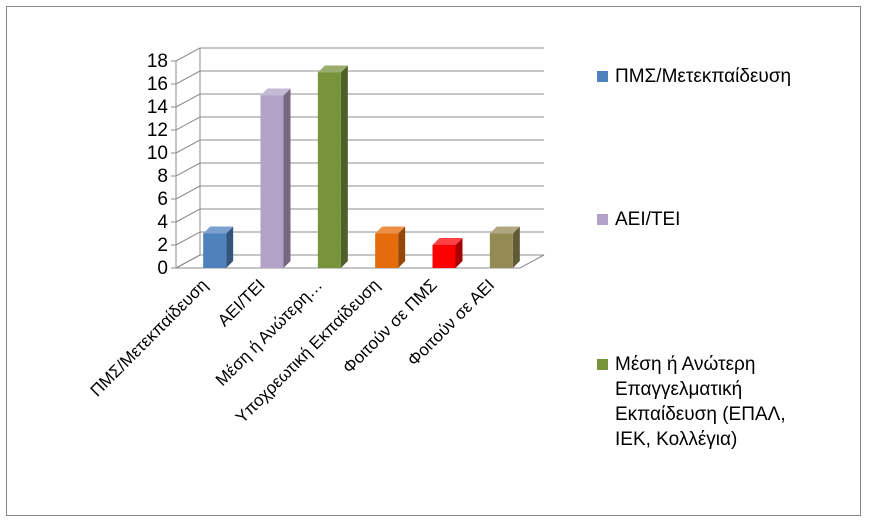 This screenshot has height=522, width=869. I want to click on legend-item-pms: ΠΜΣ/Μετεκπαίδευση, so click(731, 76).